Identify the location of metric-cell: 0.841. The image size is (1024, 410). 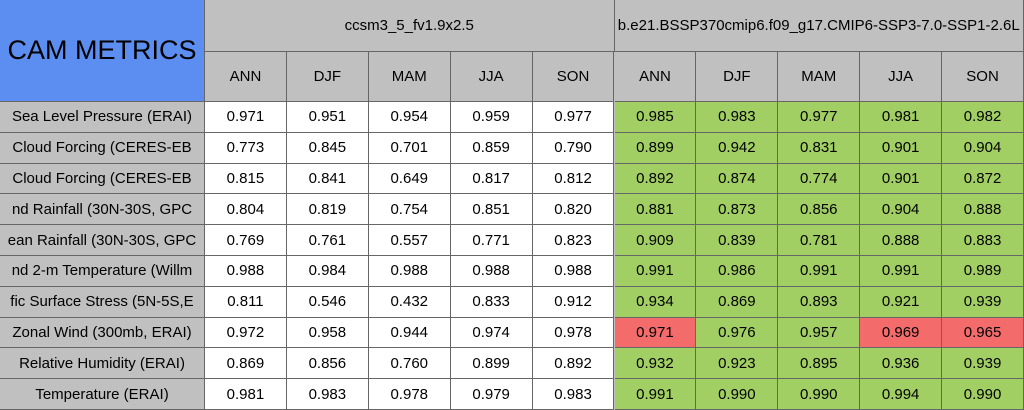
(327, 179).